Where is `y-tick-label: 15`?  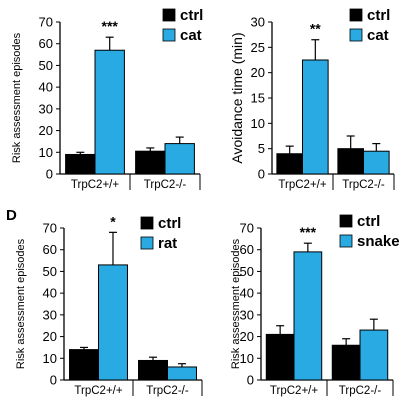 y-tick-label: 15 is located at coordinates (258, 98).